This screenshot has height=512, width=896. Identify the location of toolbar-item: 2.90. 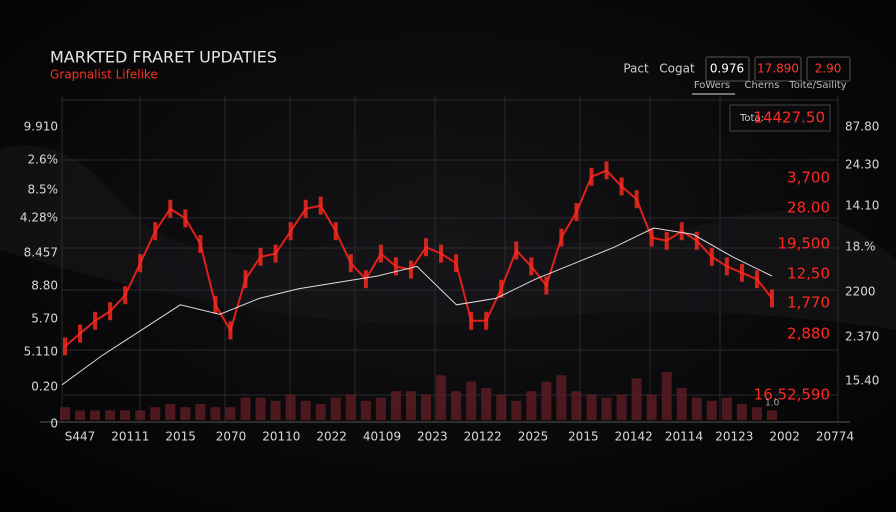
(828, 69).